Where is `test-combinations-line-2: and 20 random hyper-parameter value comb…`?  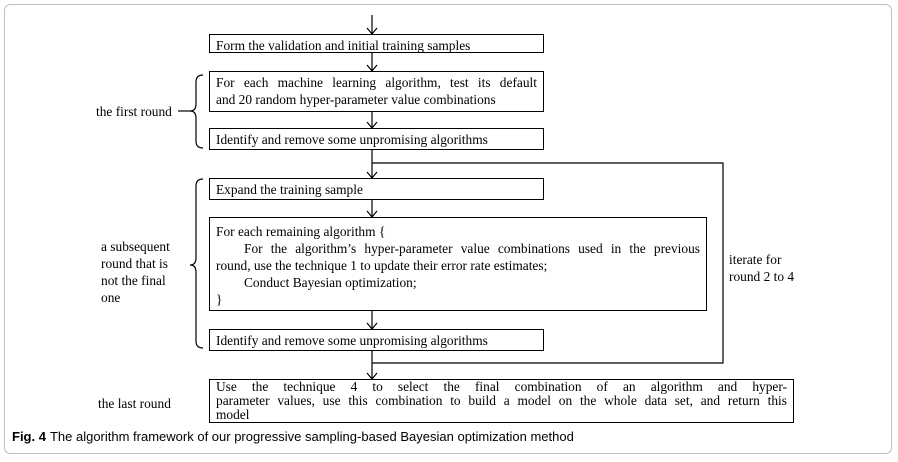 test-combinations-line-2: and 20 random hyper-parameter value comb… is located at coordinates (356, 99).